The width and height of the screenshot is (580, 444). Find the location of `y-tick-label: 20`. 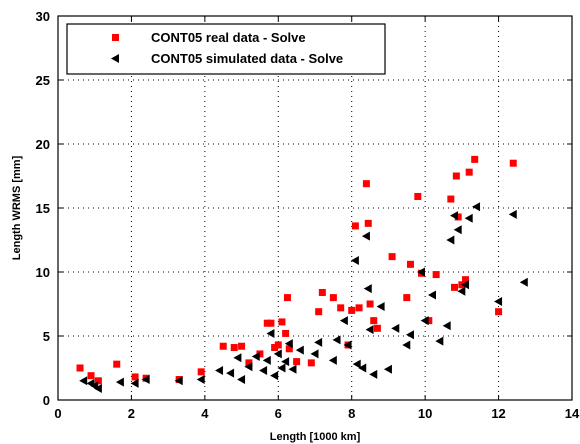

y-tick-label: 20 is located at coordinates (43, 144).